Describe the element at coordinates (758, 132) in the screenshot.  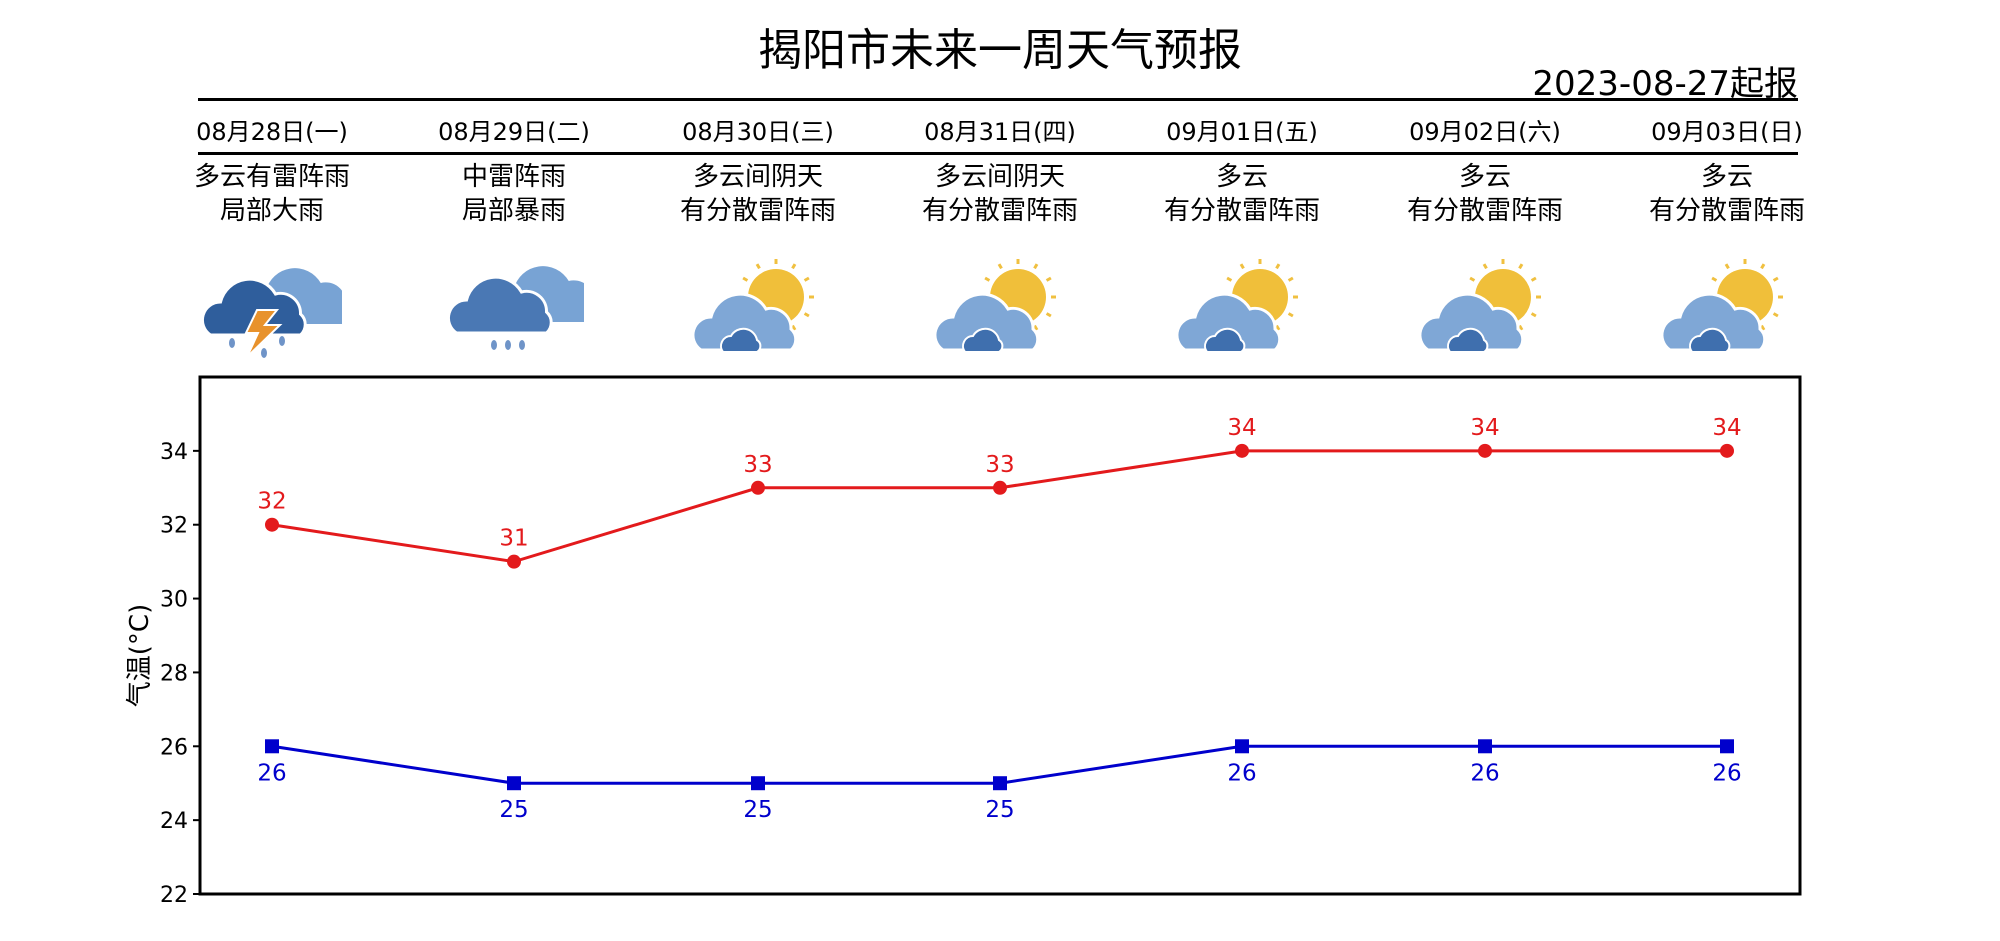
I see `day-date: 08月30日(三)` at that location.